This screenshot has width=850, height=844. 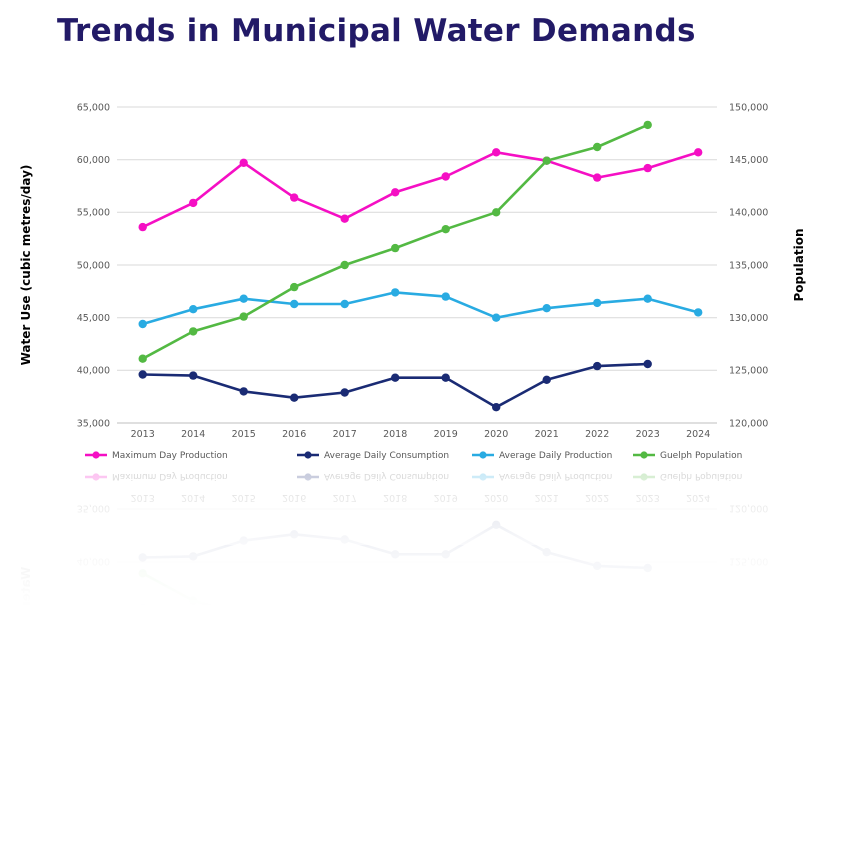 I want to click on legend-item-guelph-population: Guelph Population, so click(x=687, y=476).